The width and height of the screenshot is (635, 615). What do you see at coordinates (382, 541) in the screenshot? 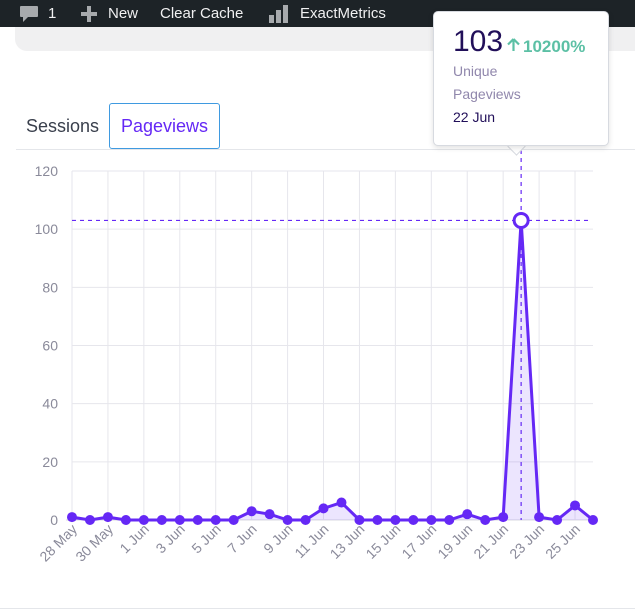
I see `x-tick-label: 15 Jun` at bounding box center [382, 541].